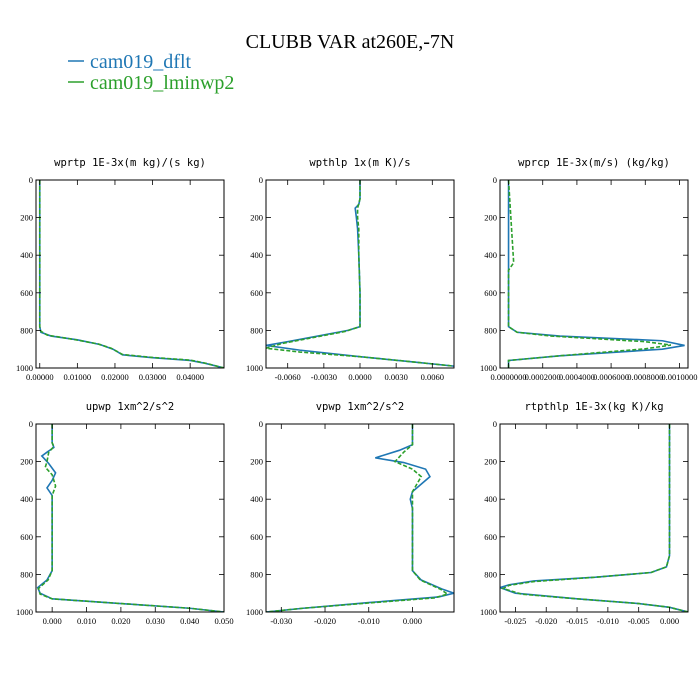 The width and height of the screenshot is (700, 700). I want to click on x-tick-label: 0.04000, so click(190, 377).